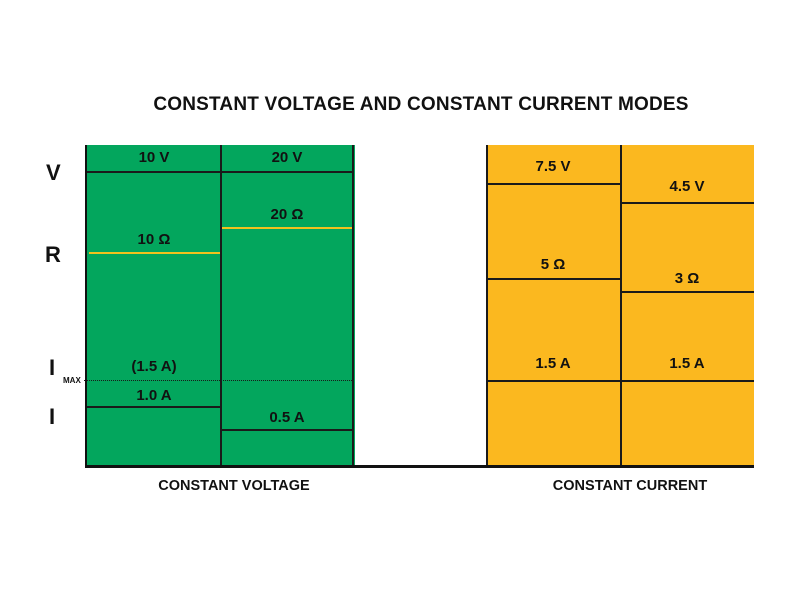 The height and width of the screenshot is (600, 800). What do you see at coordinates (287, 228) in the screenshot?
I see `cv-col2-resistance-line` at bounding box center [287, 228].